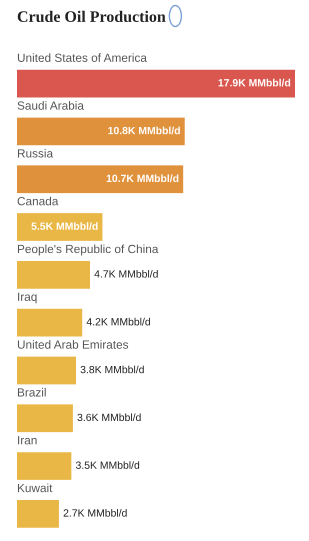 This screenshot has height=541, width=309. I want to click on y-tick-label: People's Republic of China, so click(88, 250).